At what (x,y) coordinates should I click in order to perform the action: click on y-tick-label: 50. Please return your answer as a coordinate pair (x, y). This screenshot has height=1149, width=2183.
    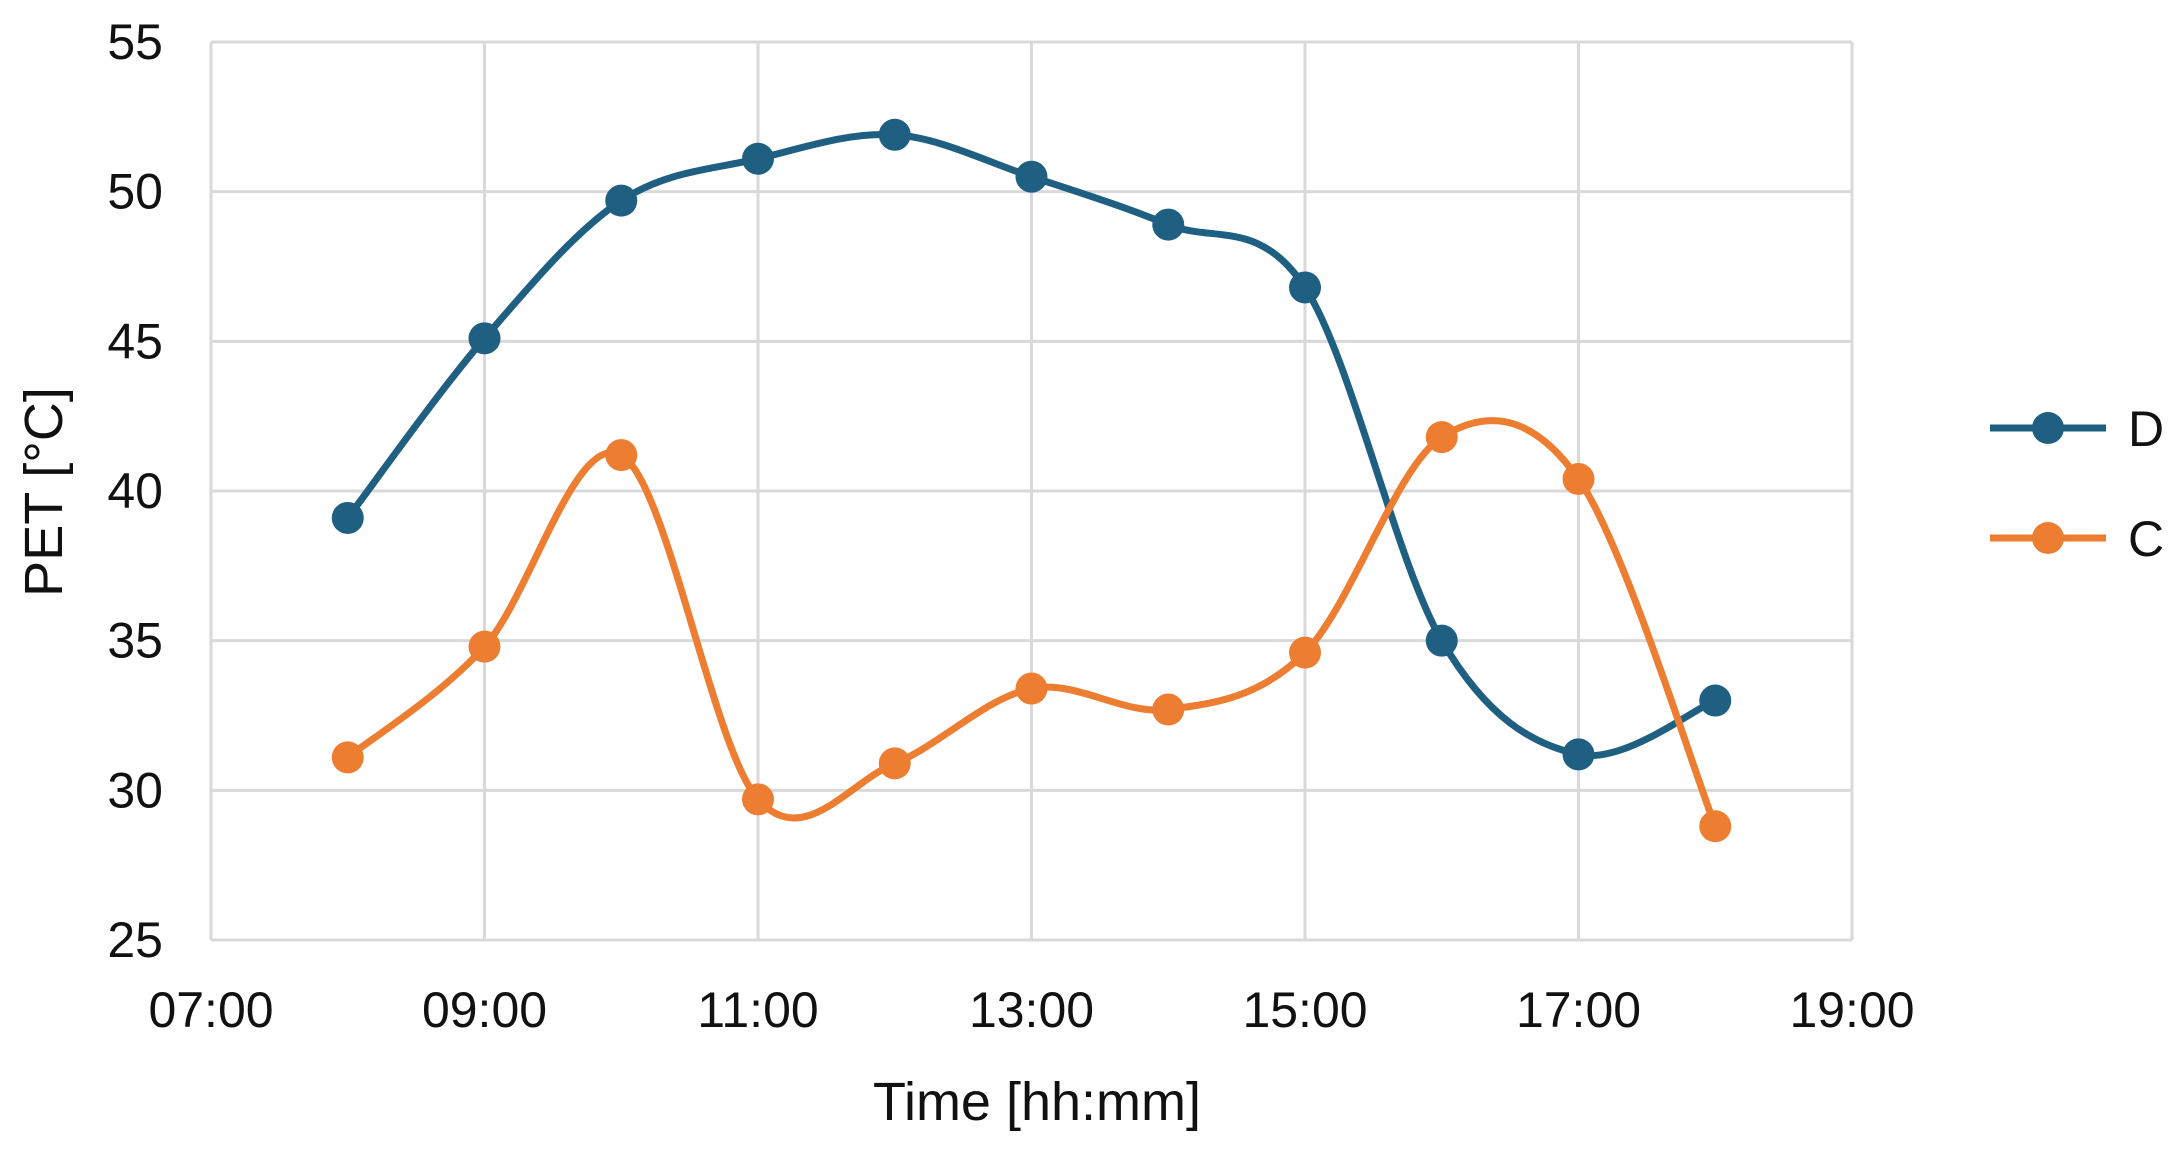
    Looking at the image, I should click on (135, 192).